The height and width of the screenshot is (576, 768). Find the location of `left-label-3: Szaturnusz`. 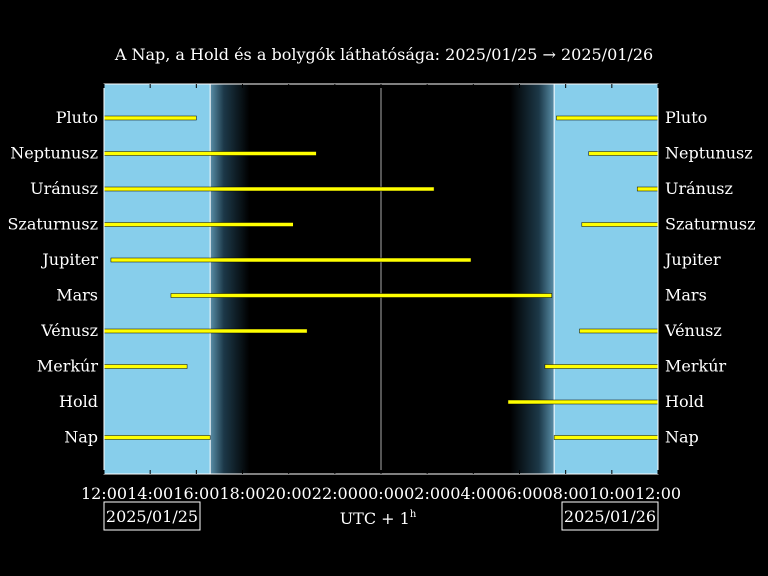

left-label-3: Szaturnusz is located at coordinates (52, 224).